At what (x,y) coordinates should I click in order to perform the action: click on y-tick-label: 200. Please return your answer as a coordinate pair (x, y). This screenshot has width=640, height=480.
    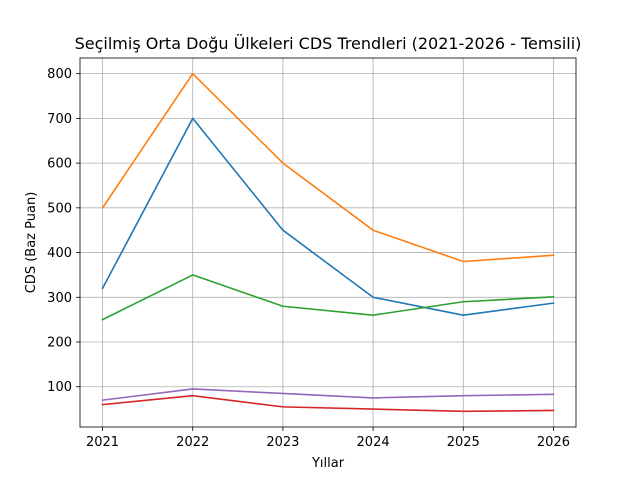
    Looking at the image, I should click on (59, 343).